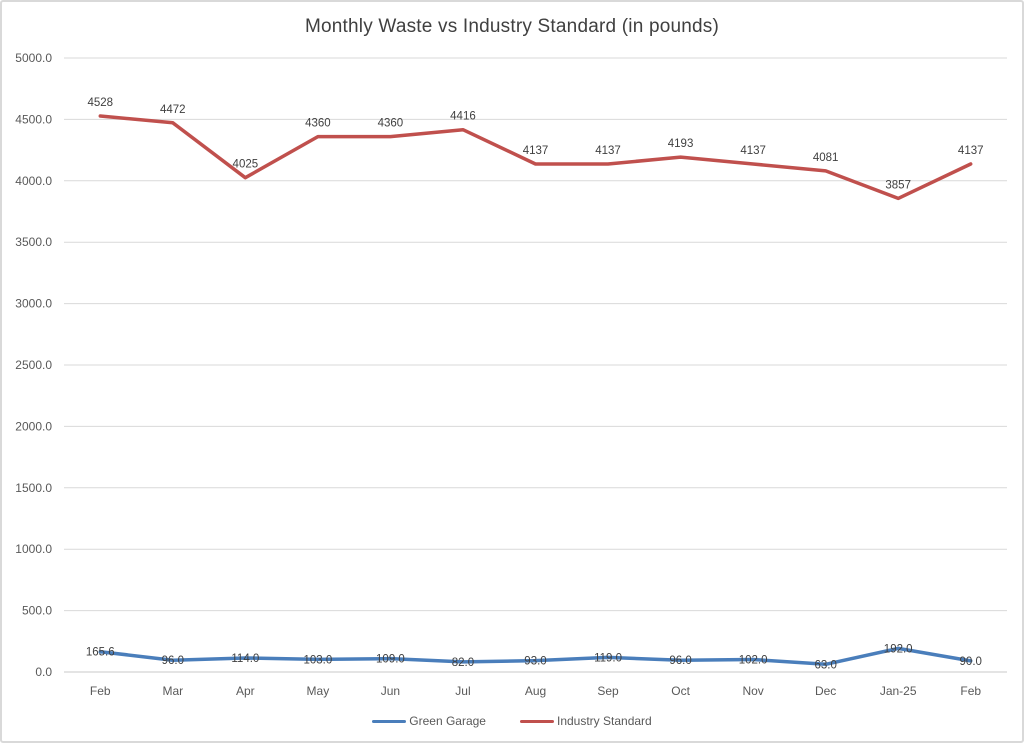 The height and width of the screenshot is (743, 1024). Describe the element at coordinates (825, 665) in the screenshot. I see `data-point-label: 63.0` at that location.